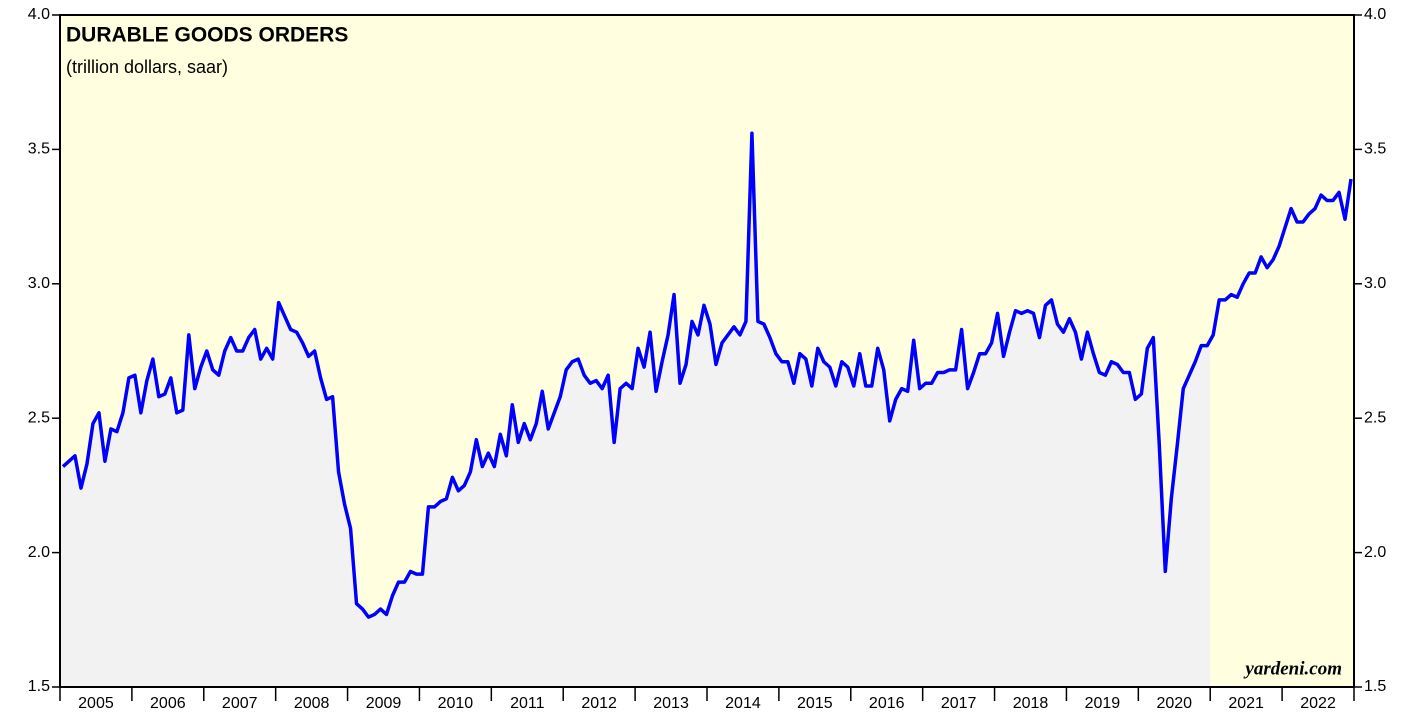 This screenshot has height=719, width=1419. I want to click on x-tick-label: 2013, so click(671, 703).